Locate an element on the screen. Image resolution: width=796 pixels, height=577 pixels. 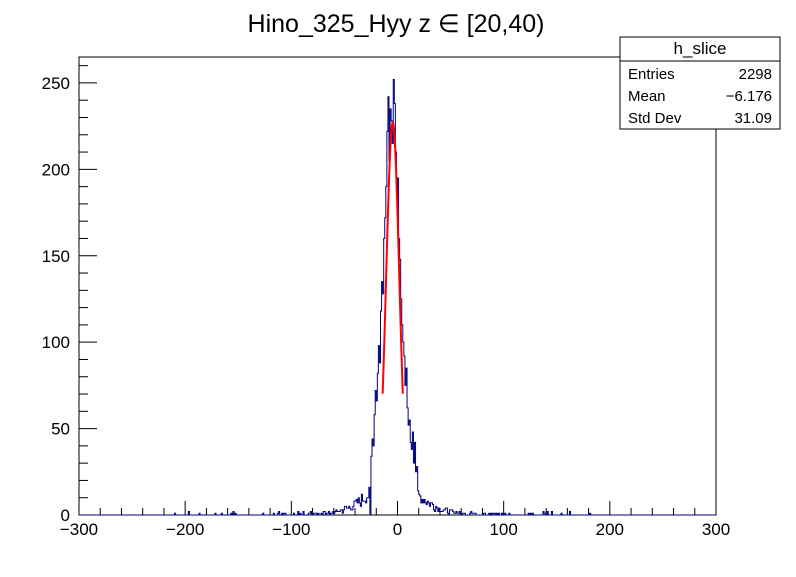
chart-title: Hino_325_Hyy z ∈ [20,40) is located at coordinates (396, 24).